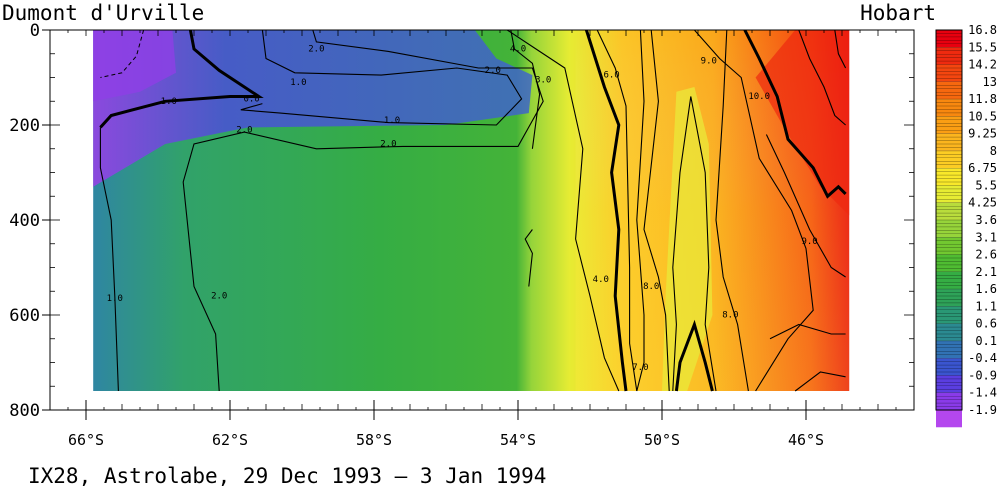  Describe the element at coordinates (24, 221) in the screenshot. I see `y-tick-label: 400` at that location.